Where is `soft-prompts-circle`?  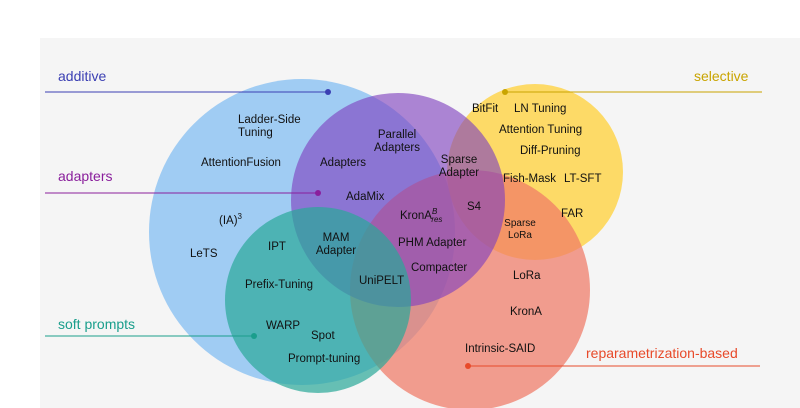 soft-prompts-circle is located at coordinates (318, 300).